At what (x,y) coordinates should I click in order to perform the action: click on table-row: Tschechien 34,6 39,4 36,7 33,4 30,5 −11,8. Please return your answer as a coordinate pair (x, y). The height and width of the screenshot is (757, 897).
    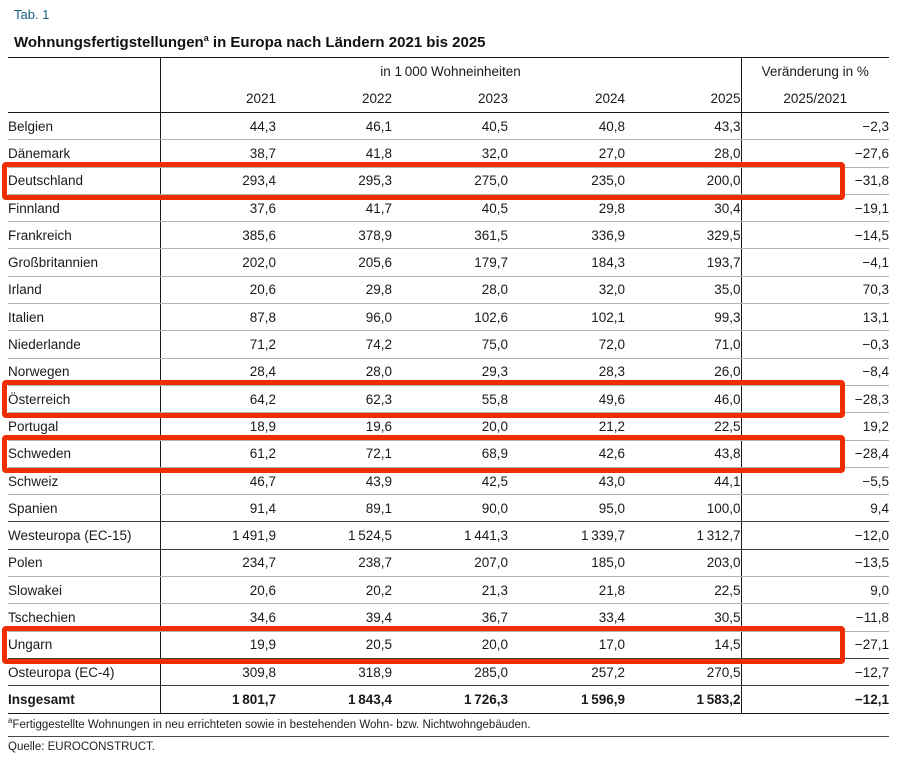
    Looking at the image, I should click on (449, 617).